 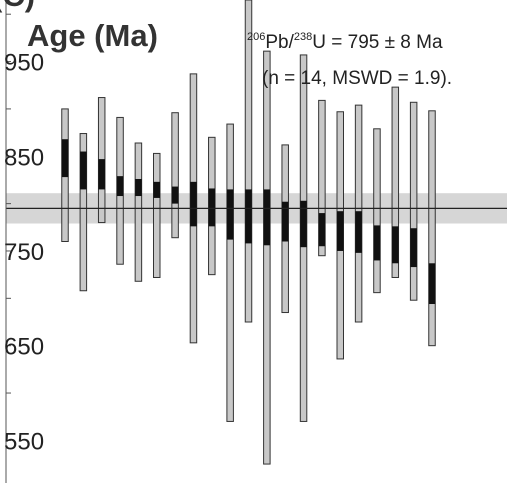 I want to click on annotation-line-2: (n = 14, MSWD = 1.9)., so click(x=357, y=78).